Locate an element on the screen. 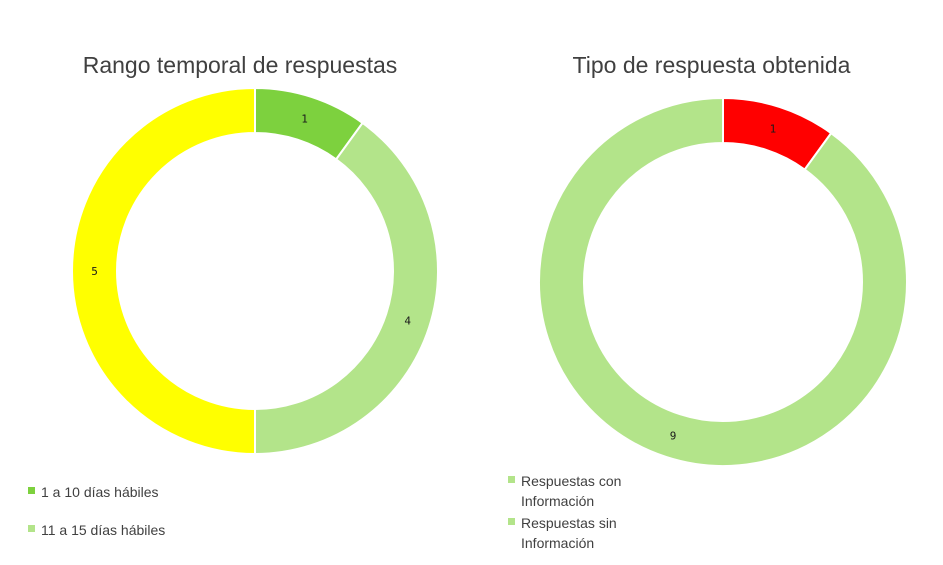 The width and height of the screenshot is (943, 565). data-label: 5 is located at coordinates (94, 271).